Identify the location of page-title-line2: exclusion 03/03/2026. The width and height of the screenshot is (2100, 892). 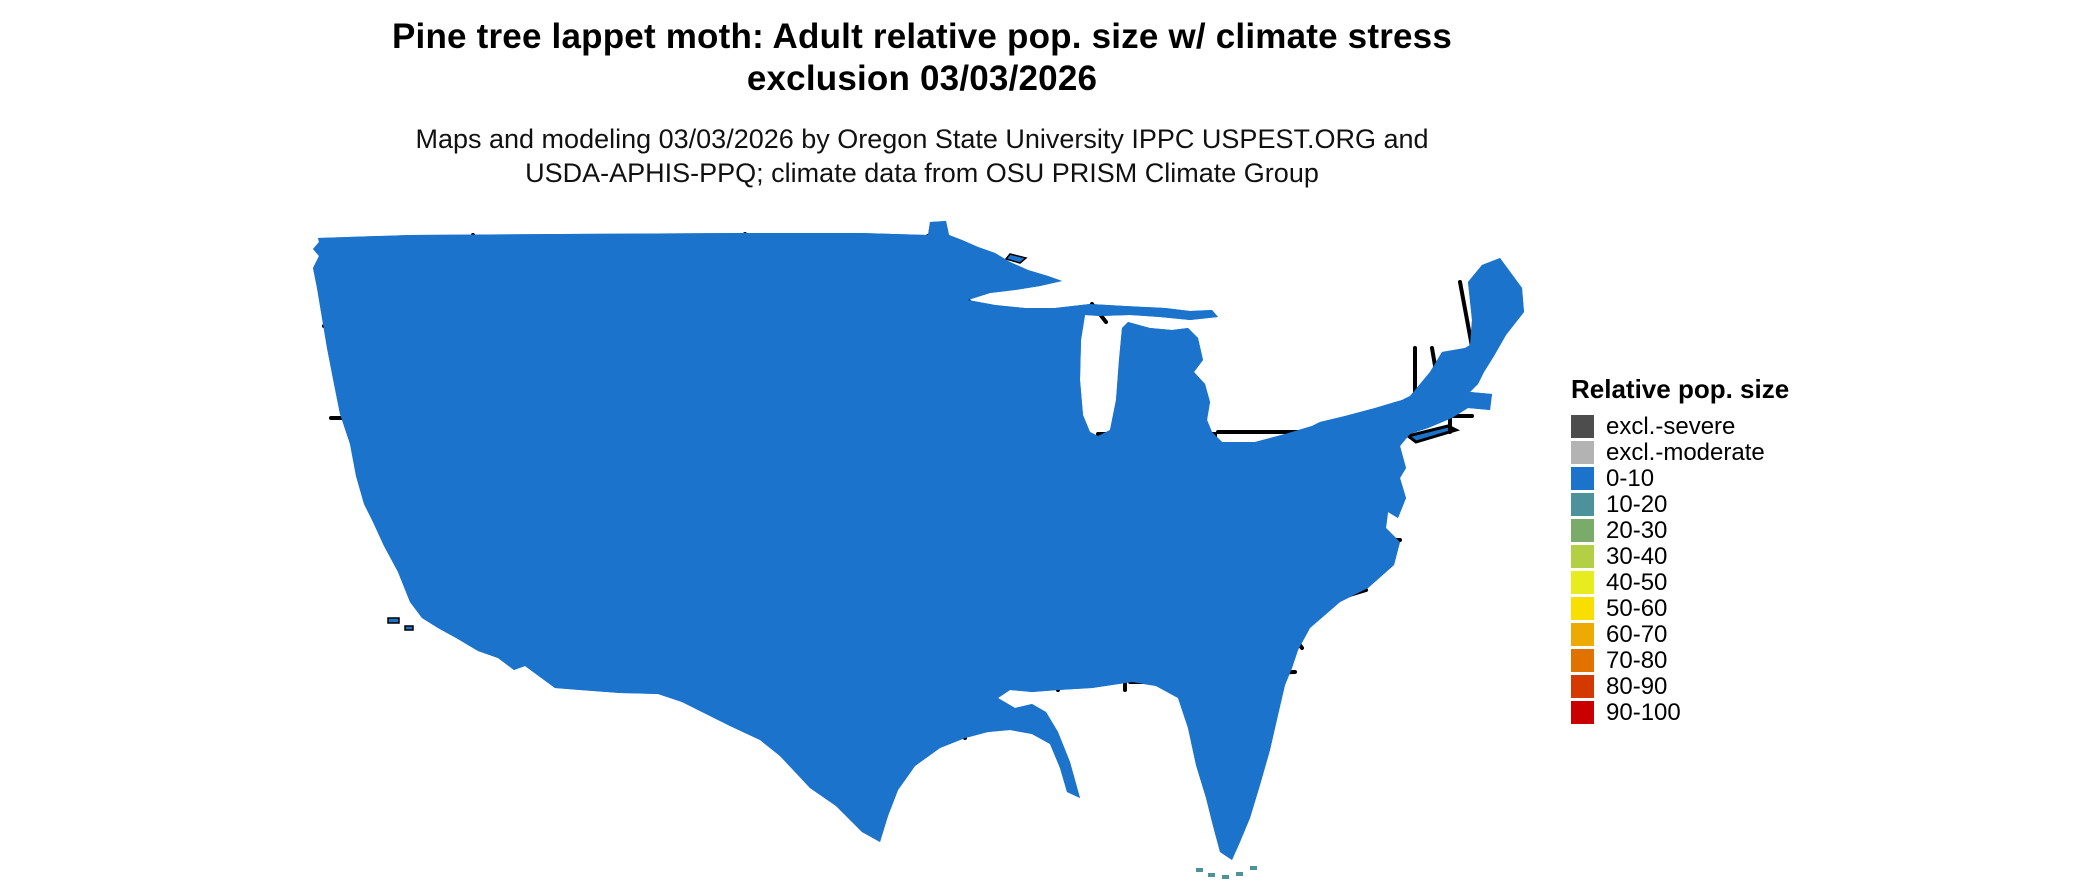
(922, 78).